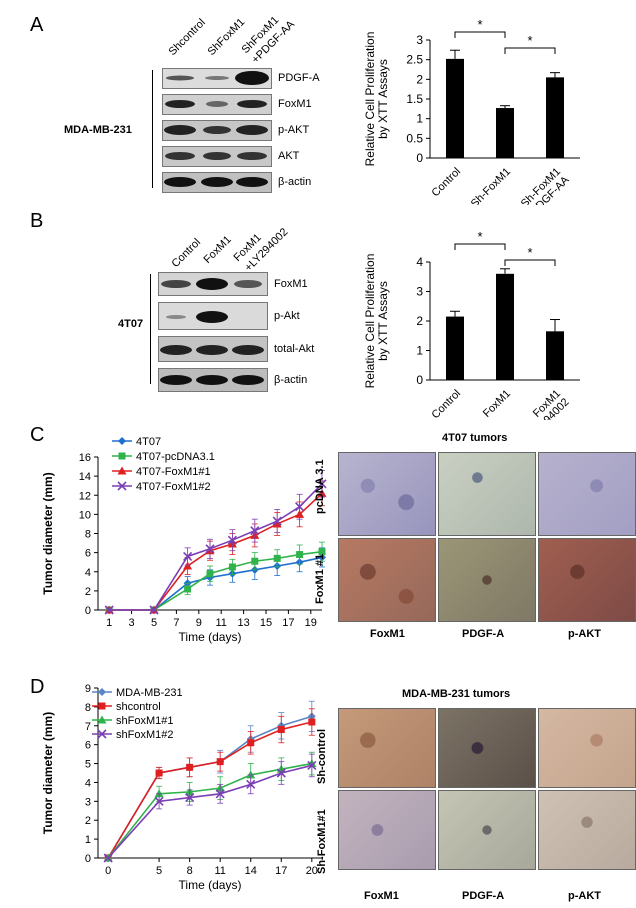 The height and width of the screenshot is (908, 636). I want to click on x-tick-label: 15, so click(266, 623).